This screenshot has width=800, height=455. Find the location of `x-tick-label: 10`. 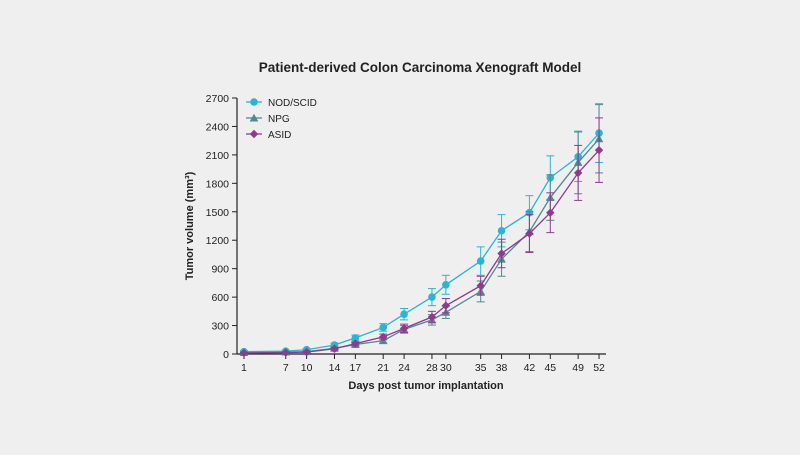

x-tick-label: 10 is located at coordinates (307, 368).